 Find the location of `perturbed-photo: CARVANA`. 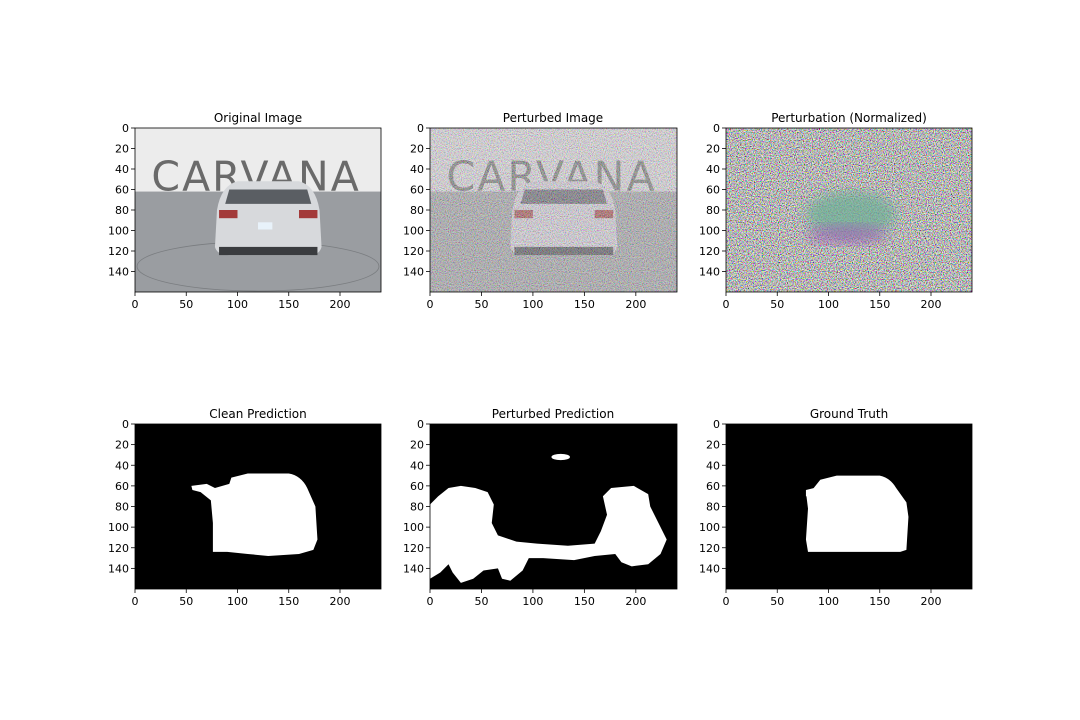

perturbed-photo: CARVANA is located at coordinates (553, 210).